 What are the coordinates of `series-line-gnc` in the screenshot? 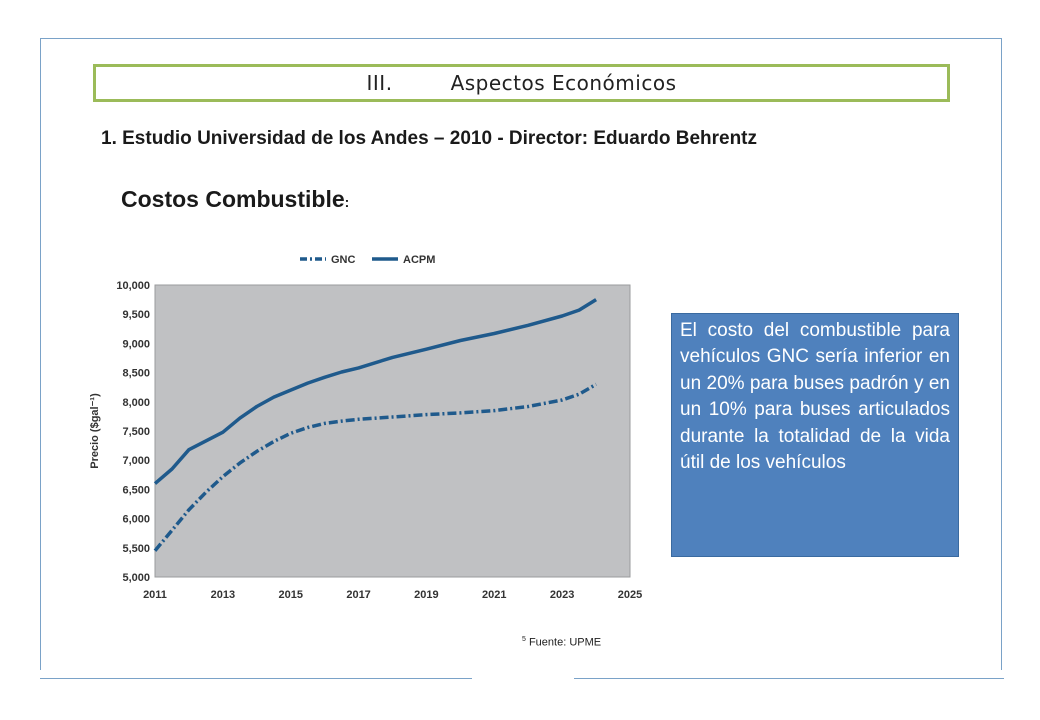 It's located at (375, 467).